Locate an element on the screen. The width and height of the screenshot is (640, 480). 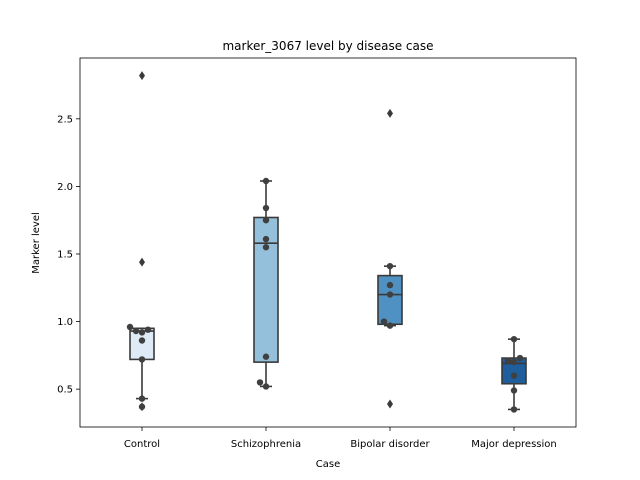
x-tick-label: Schizophrenia is located at coordinates (266, 444).